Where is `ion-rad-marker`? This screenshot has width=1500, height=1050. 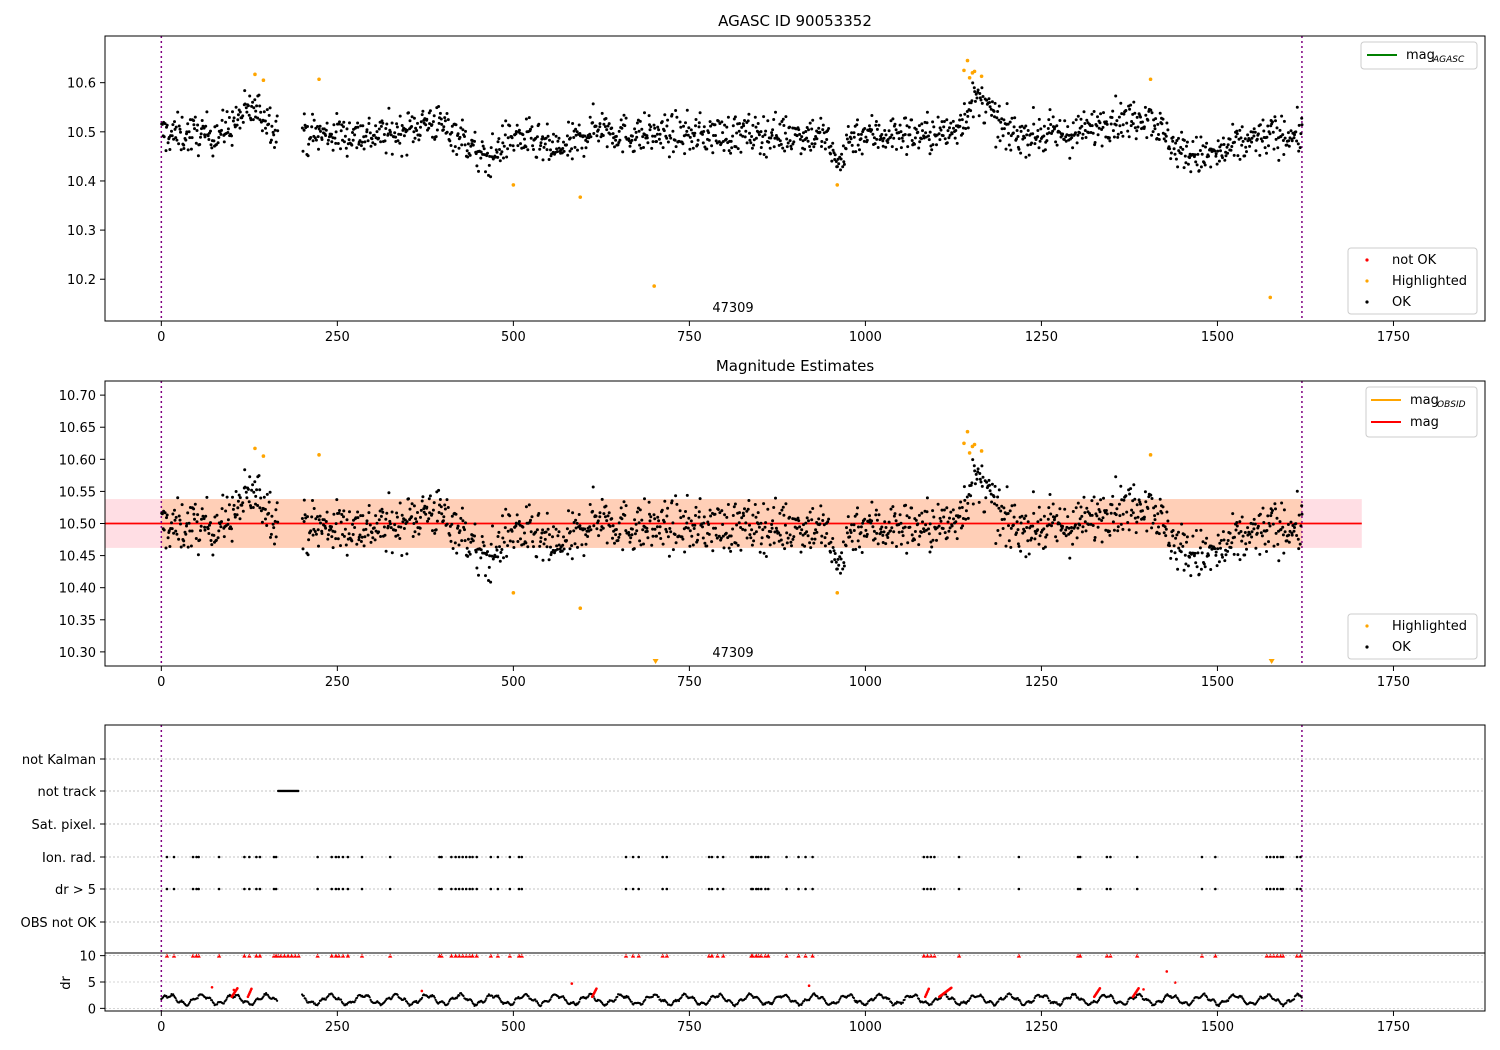
ion-rad-marker is located at coordinates (756, 857).